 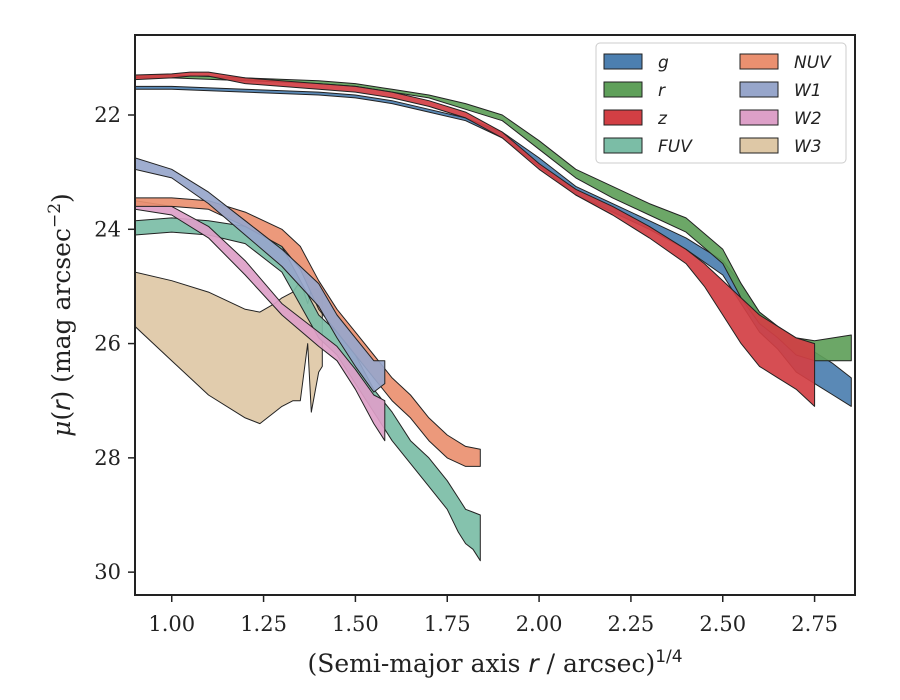 What do you see at coordinates (722, 624) in the screenshot?
I see `x-tick-label: 2.50` at bounding box center [722, 624].